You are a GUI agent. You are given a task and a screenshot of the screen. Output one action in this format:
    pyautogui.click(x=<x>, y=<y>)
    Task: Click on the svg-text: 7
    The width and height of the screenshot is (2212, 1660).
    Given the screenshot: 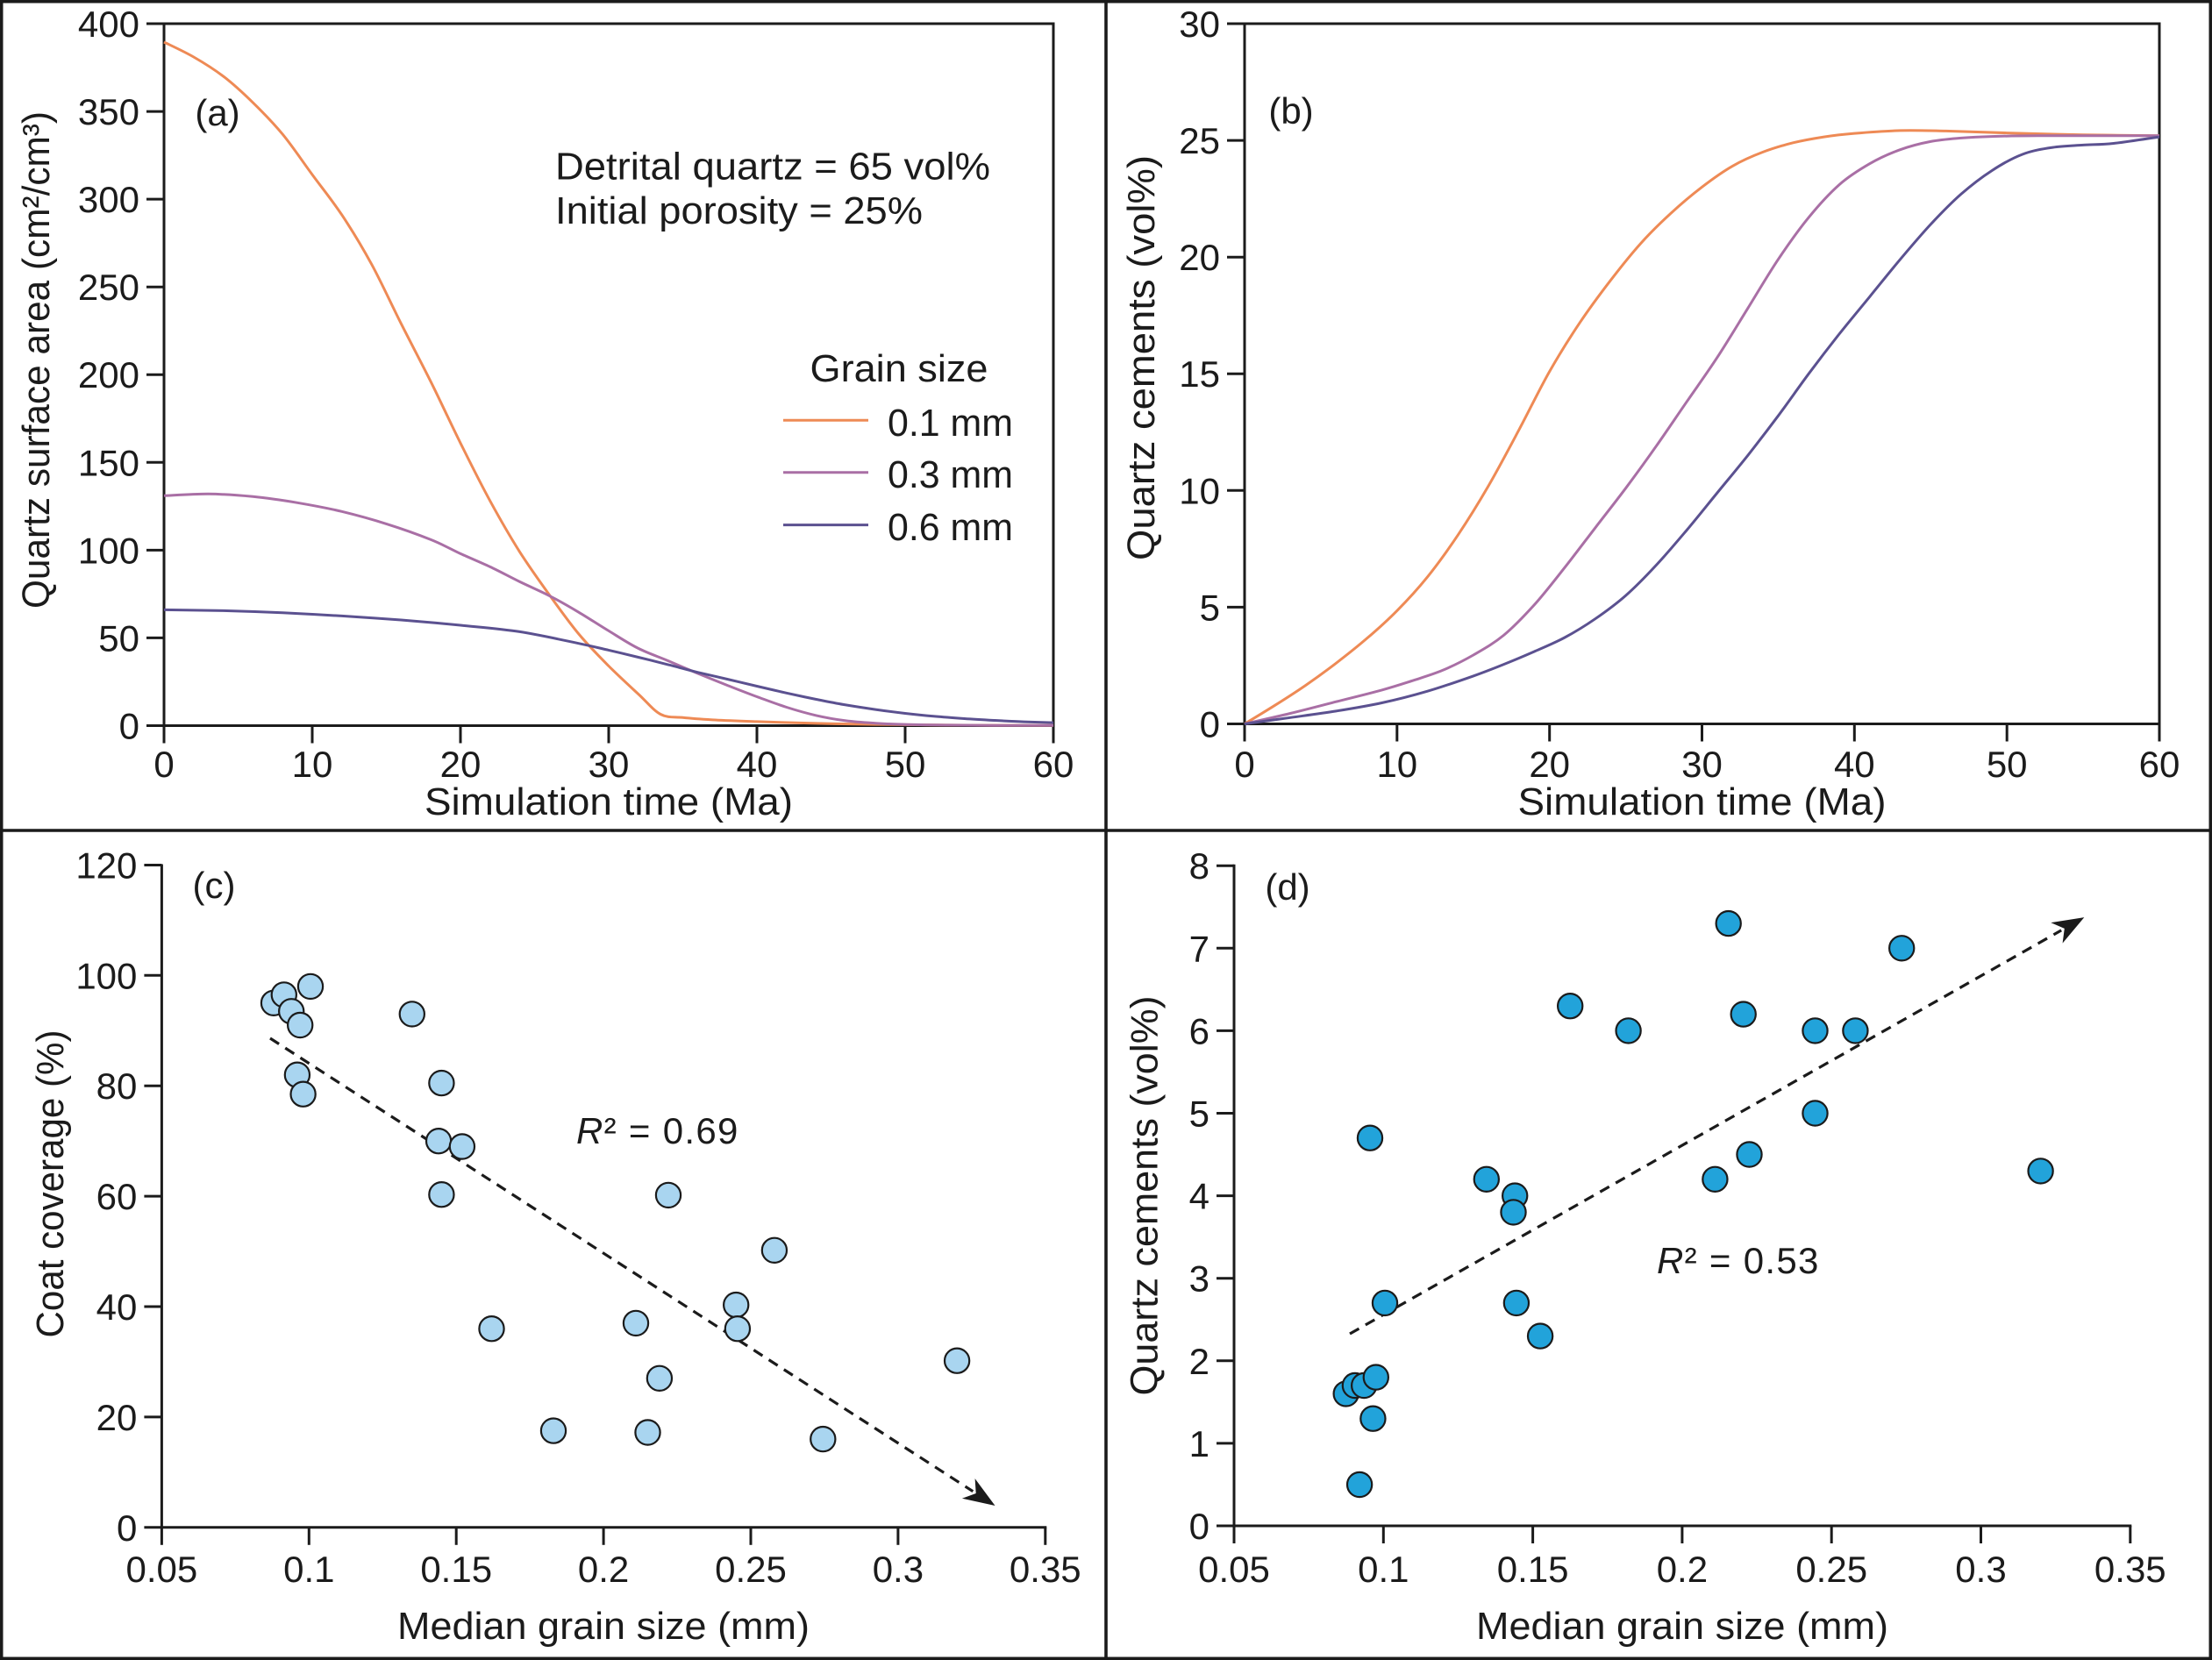 What is the action you would take?
    pyautogui.click(x=1199, y=949)
    